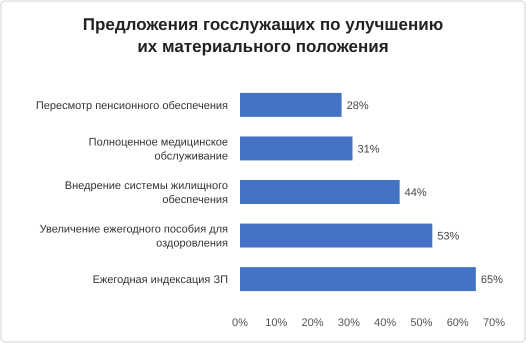 Image resolution: width=526 pixels, height=343 pixels. Describe the element at coordinates (160, 280) in the screenshot. I see `y-tick-label: Ежегодная индексация ЗП` at that location.